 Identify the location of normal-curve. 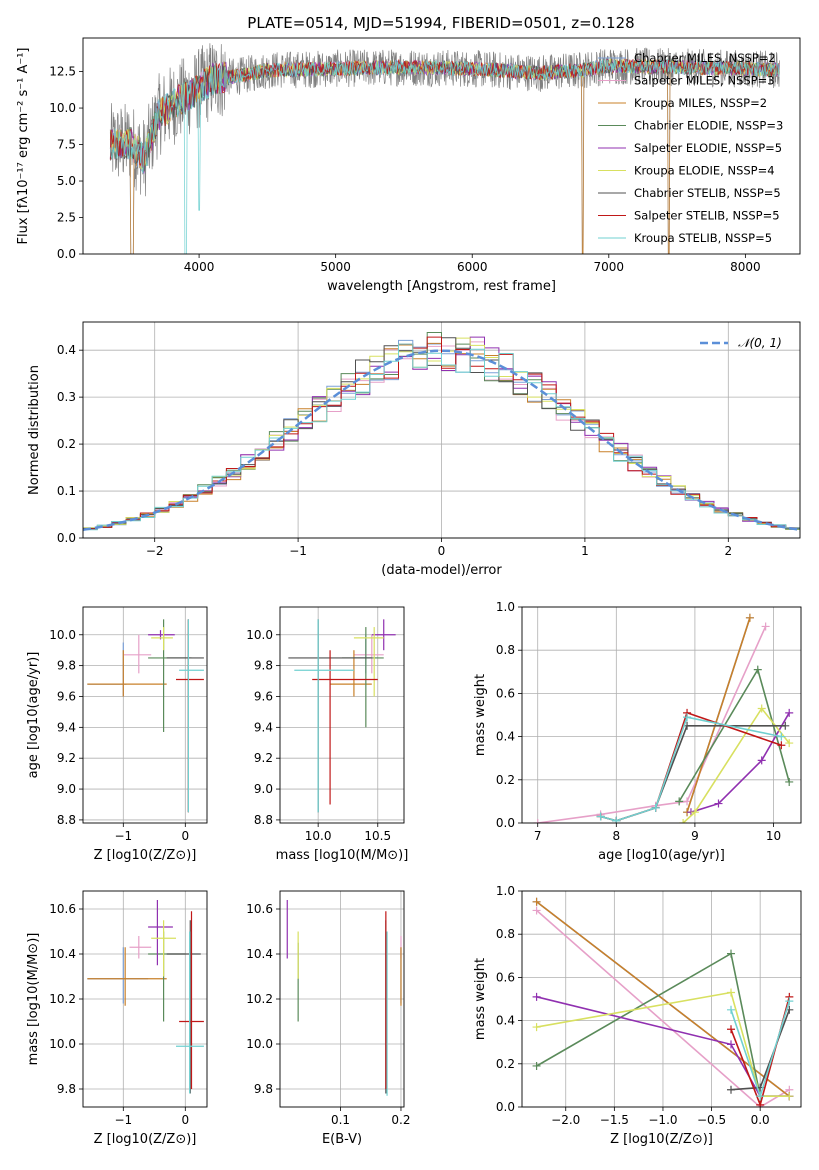
(441, 440).